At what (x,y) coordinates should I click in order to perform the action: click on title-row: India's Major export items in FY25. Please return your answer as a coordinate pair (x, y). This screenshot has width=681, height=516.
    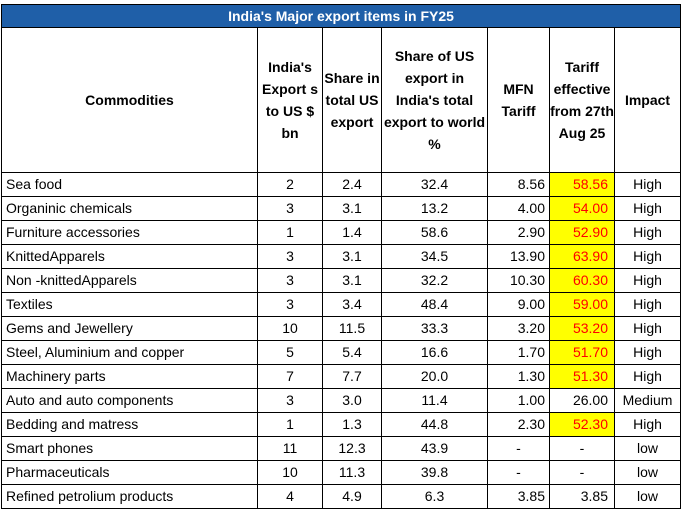
    Looking at the image, I should click on (341, 16).